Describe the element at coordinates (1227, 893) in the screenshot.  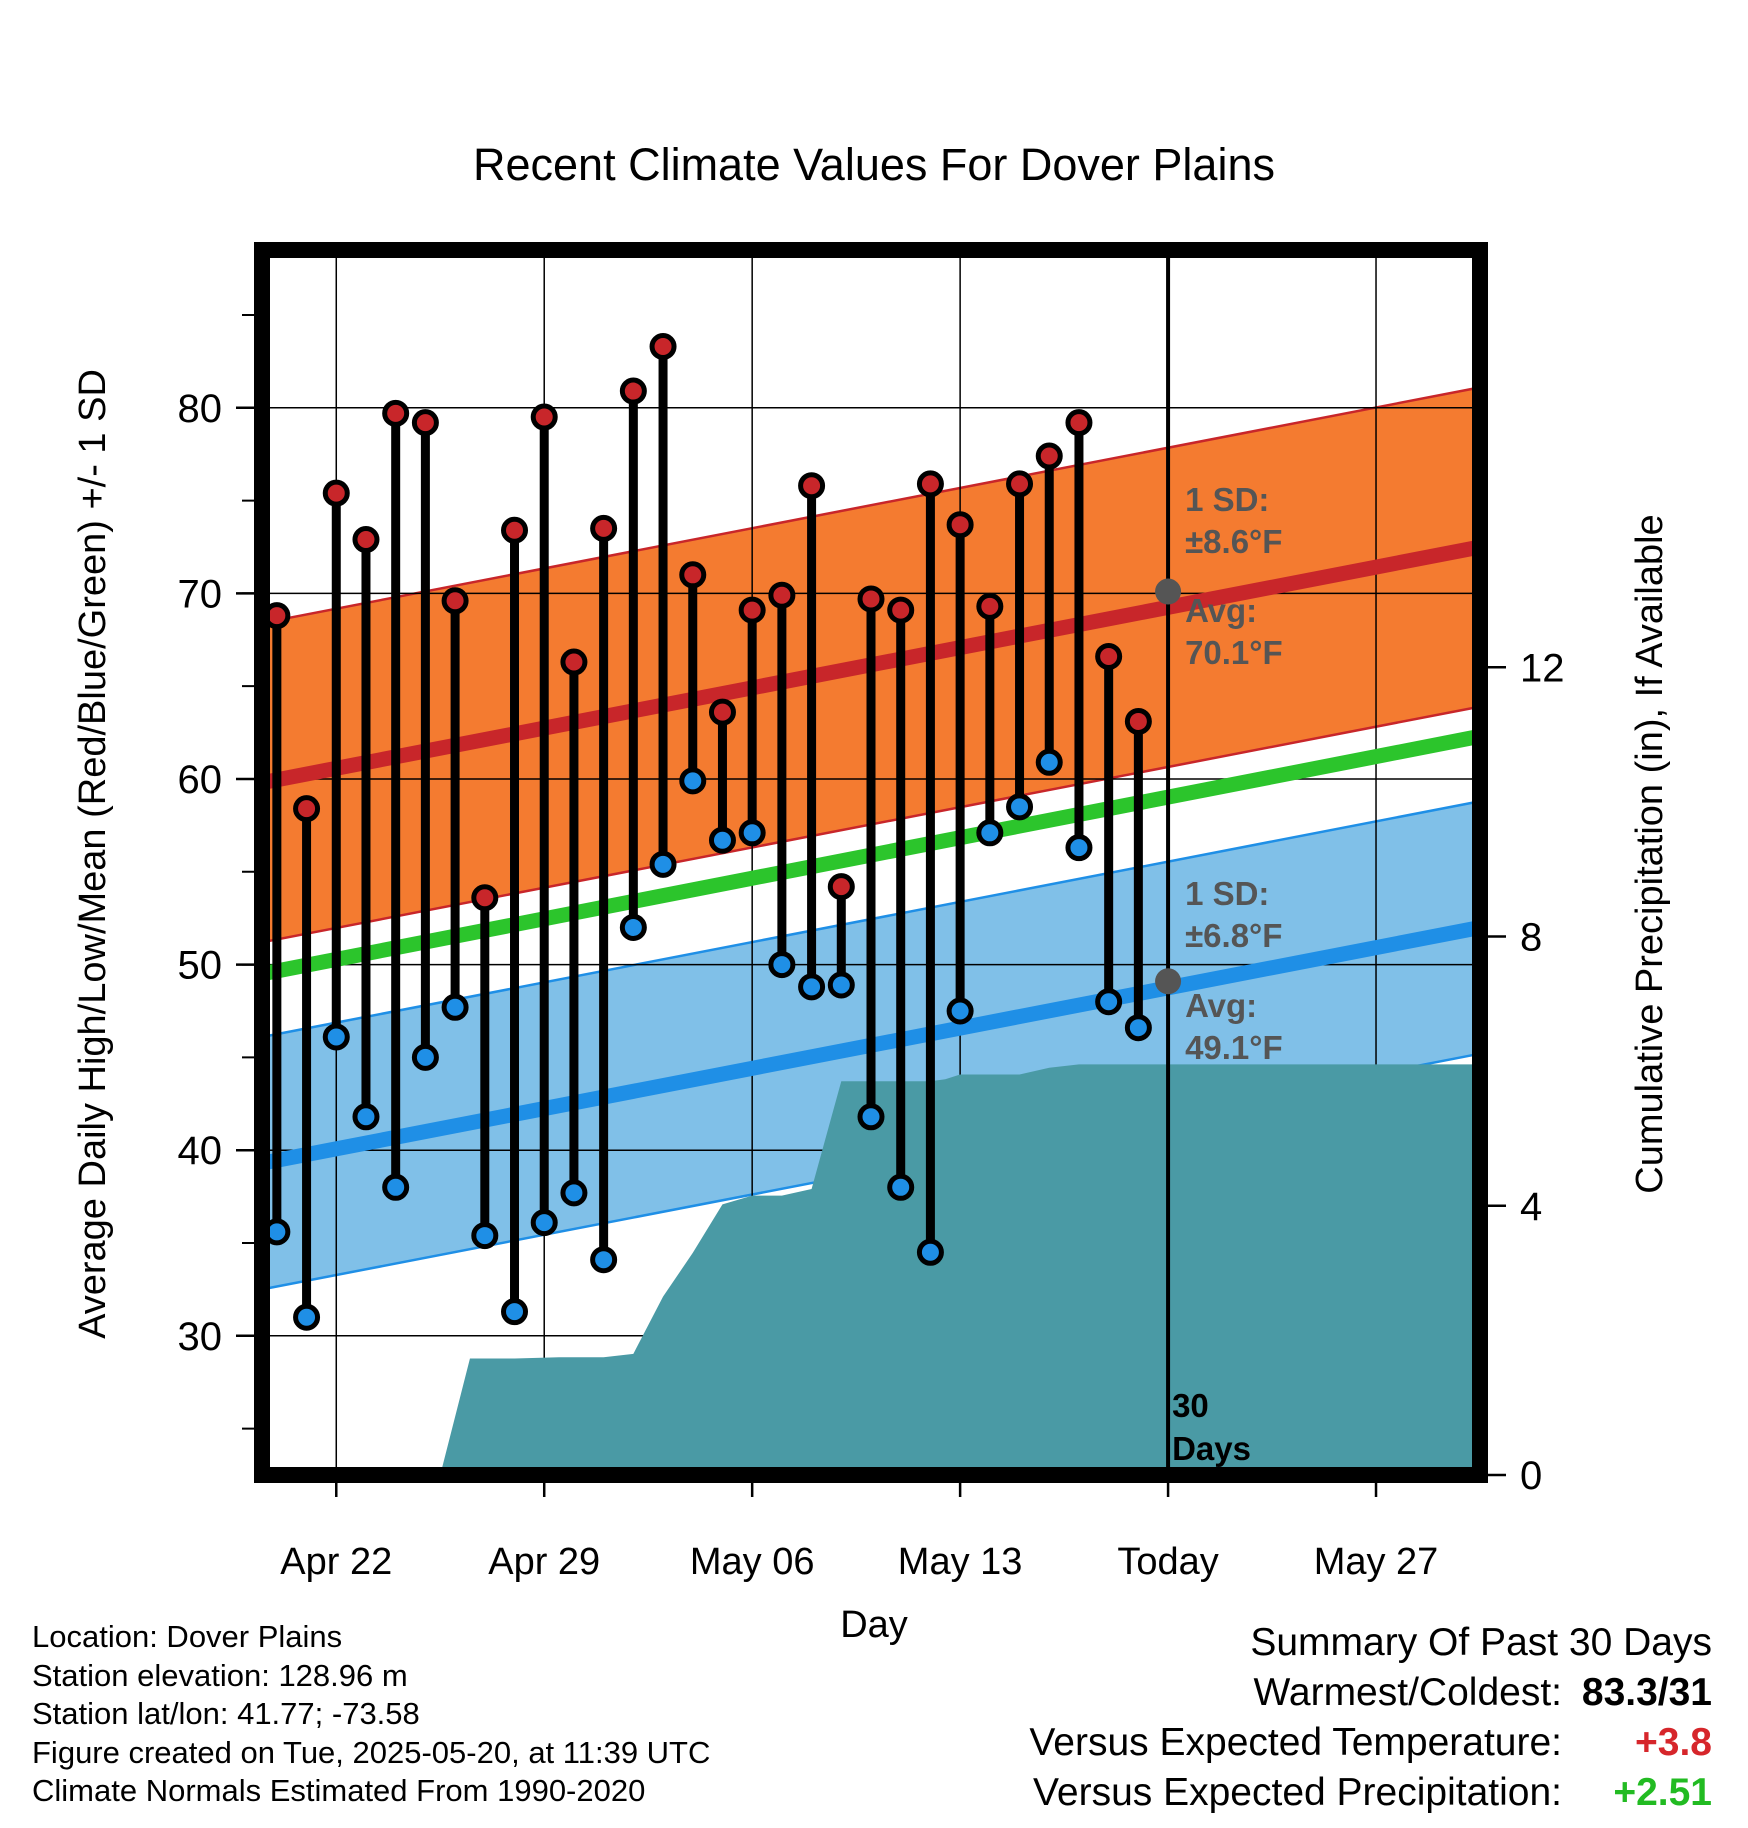
I see `low-sd-label: 1 SD:` at that location.